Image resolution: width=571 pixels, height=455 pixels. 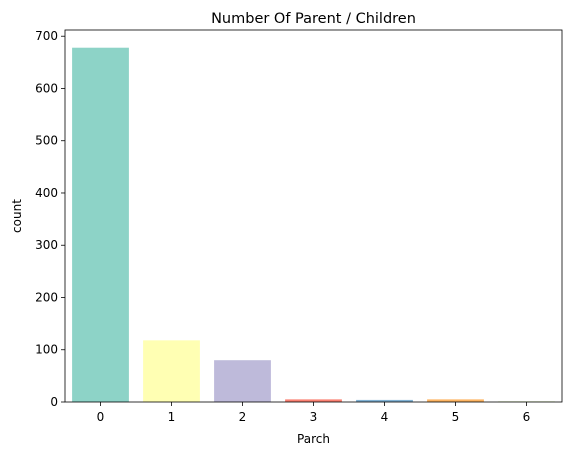 I want to click on x-tick-label: 3, so click(x=314, y=417).